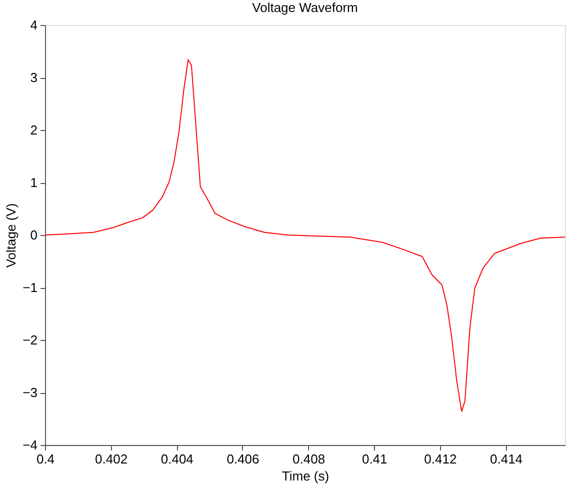 The height and width of the screenshot is (494, 578). What do you see at coordinates (440, 459) in the screenshot?
I see `x-tick-label: 0.412` at bounding box center [440, 459].